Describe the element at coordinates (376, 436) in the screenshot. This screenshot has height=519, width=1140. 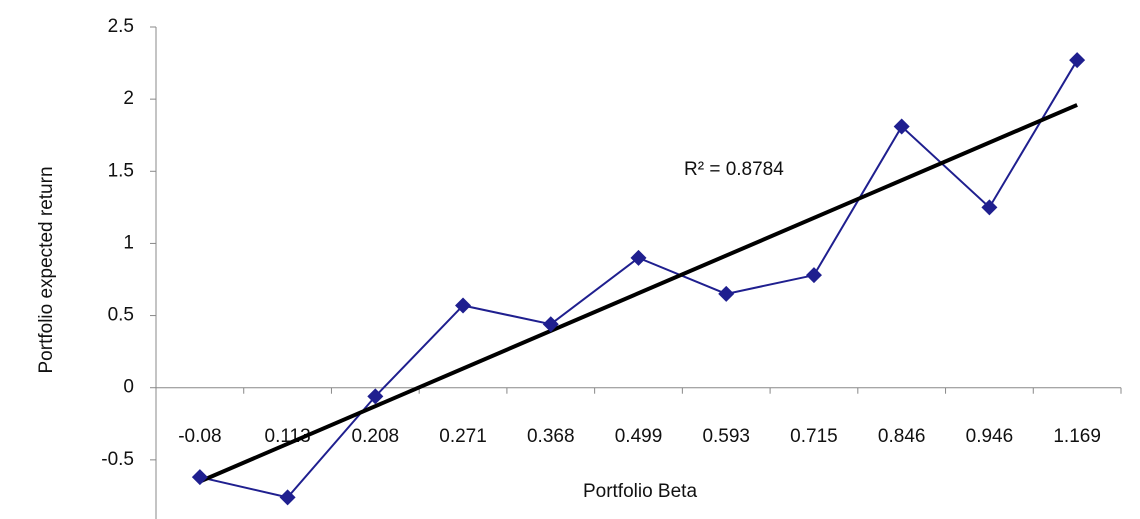
I see `x-tick-label: 0.208` at that location.